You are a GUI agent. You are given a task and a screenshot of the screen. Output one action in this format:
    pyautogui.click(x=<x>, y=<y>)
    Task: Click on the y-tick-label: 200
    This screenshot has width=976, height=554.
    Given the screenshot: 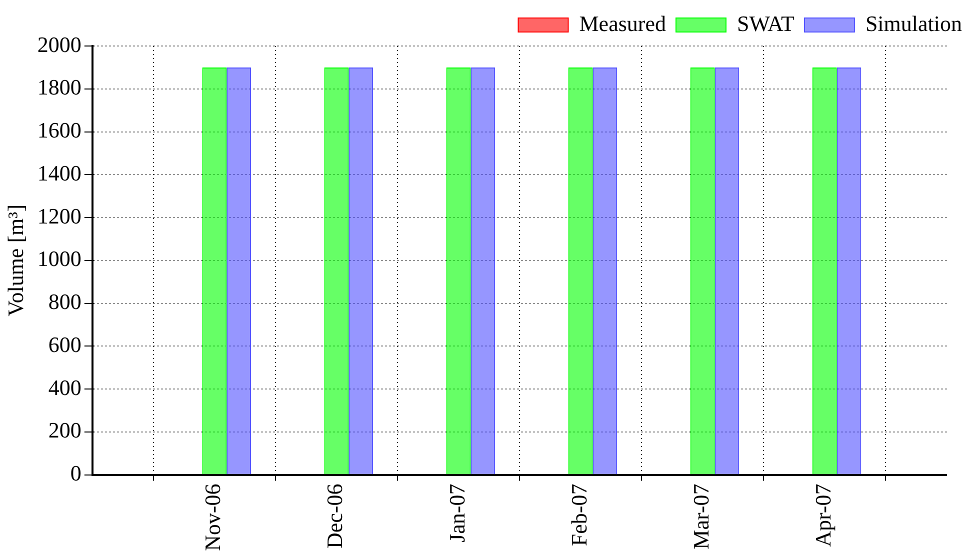 What is the action you would take?
    pyautogui.click(x=65, y=430)
    